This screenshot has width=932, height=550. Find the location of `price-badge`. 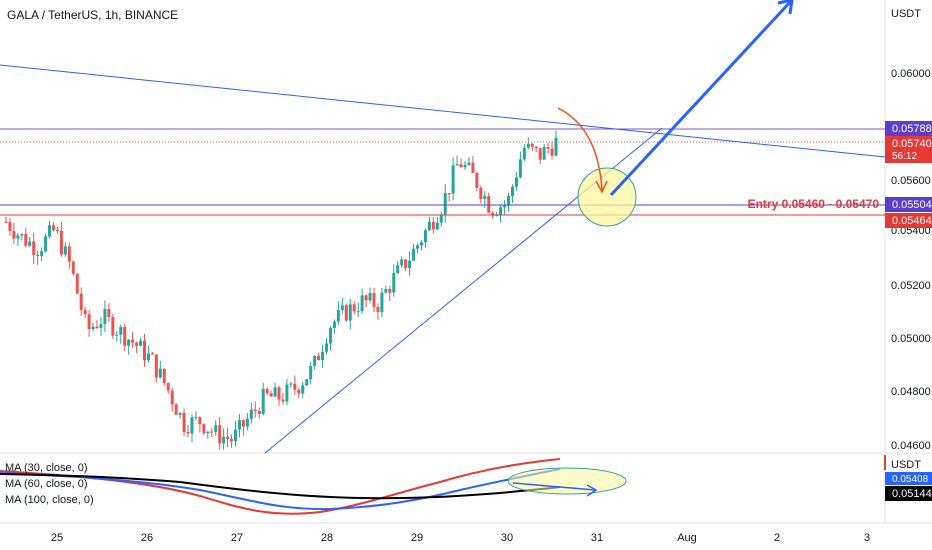

price-badge is located at coordinates (908, 128).